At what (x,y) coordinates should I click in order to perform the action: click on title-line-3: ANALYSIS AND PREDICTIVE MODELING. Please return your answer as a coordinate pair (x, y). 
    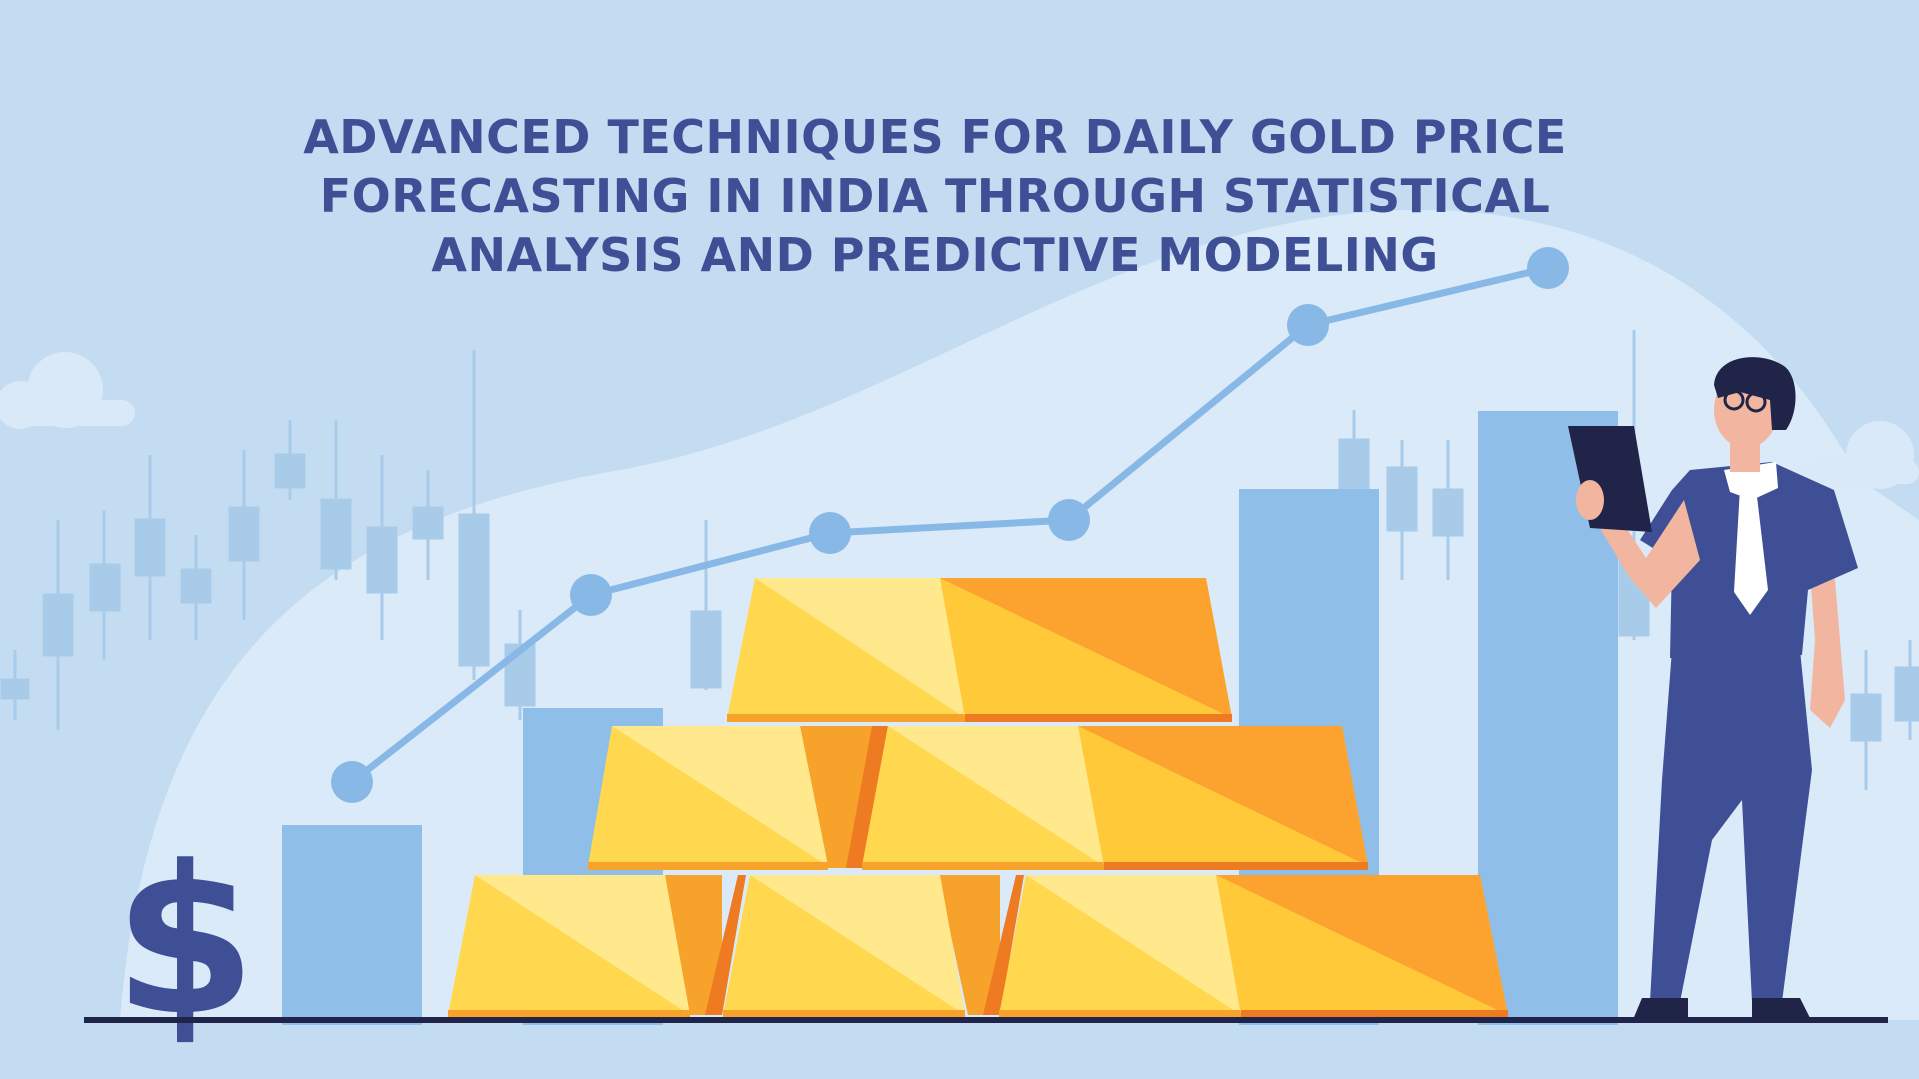
    Looking at the image, I should click on (935, 255).